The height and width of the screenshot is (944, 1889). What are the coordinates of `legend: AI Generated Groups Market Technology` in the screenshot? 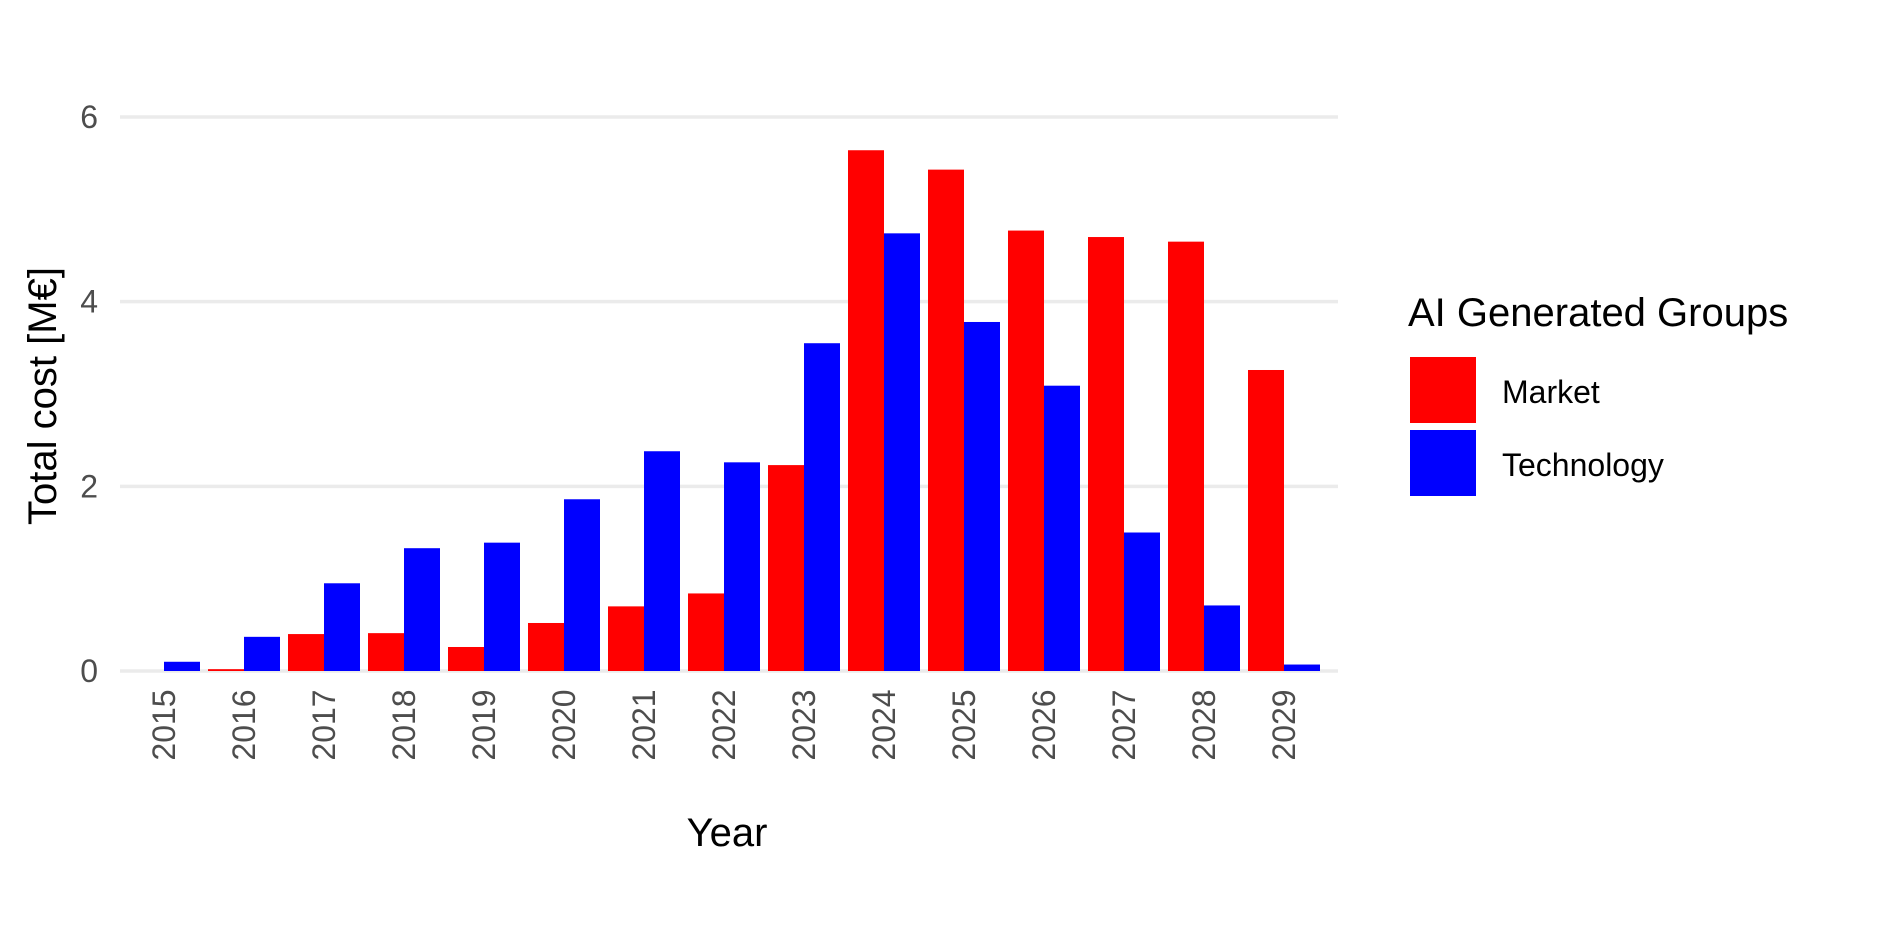 It's located at (1598, 393).